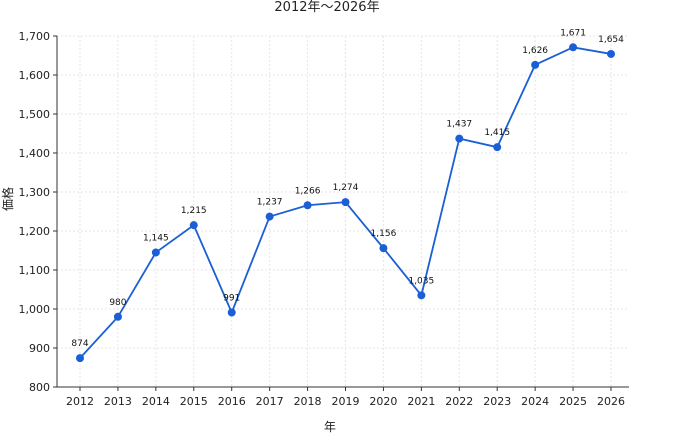 The width and height of the screenshot is (697, 441). What do you see at coordinates (35, 192) in the screenshot?
I see `y-tick-label: 1,300` at bounding box center [35, 192].